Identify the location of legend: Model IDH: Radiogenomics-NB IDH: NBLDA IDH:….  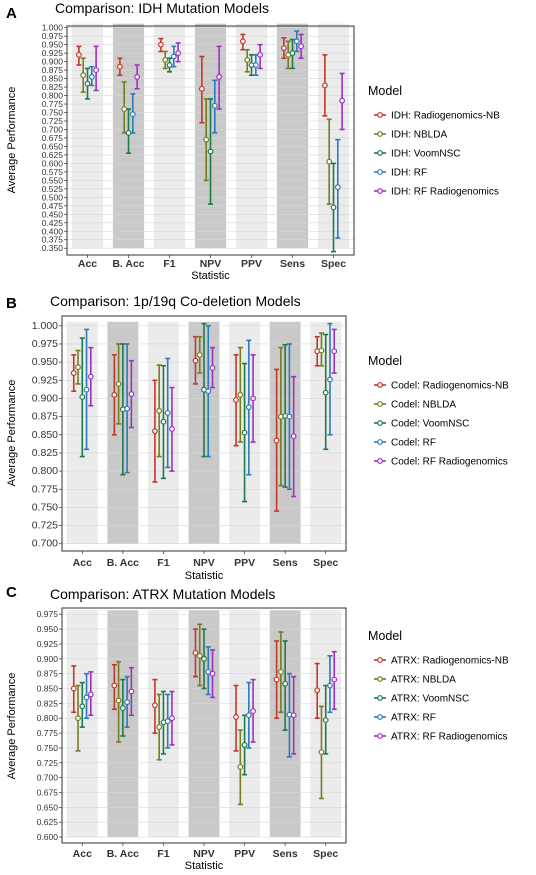
(434, 141).